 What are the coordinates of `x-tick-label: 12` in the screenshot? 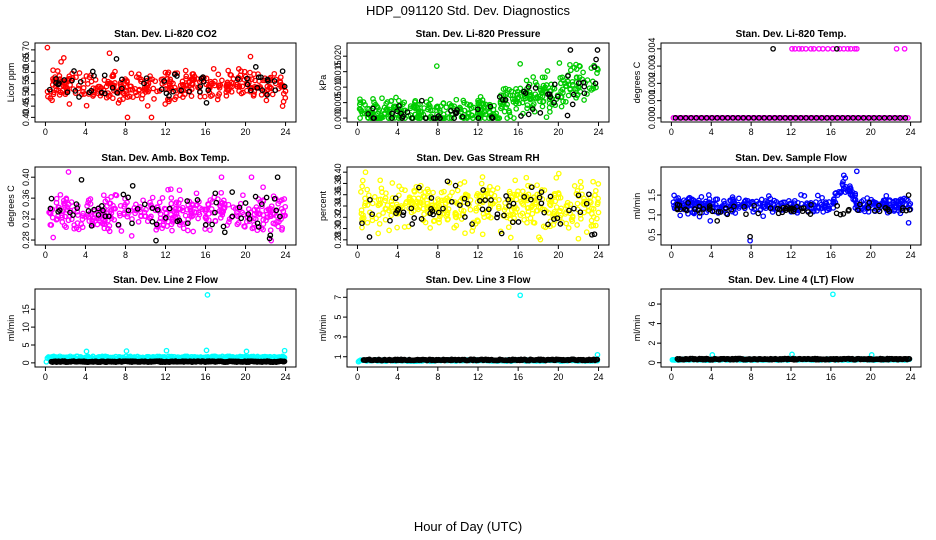 It's located at (791, 377).